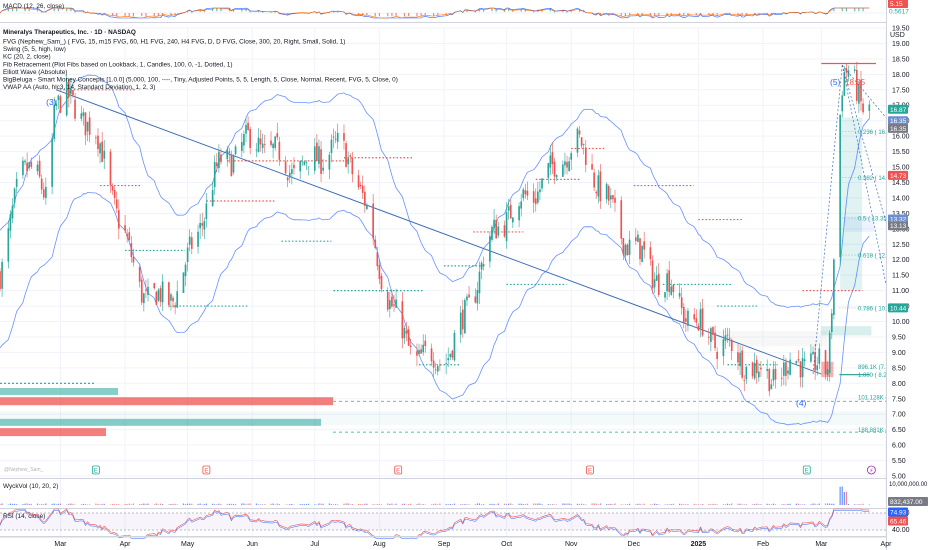 This screenshot has height=550, width=932. I want to click on volume-profile-bar, so click(59, 391).